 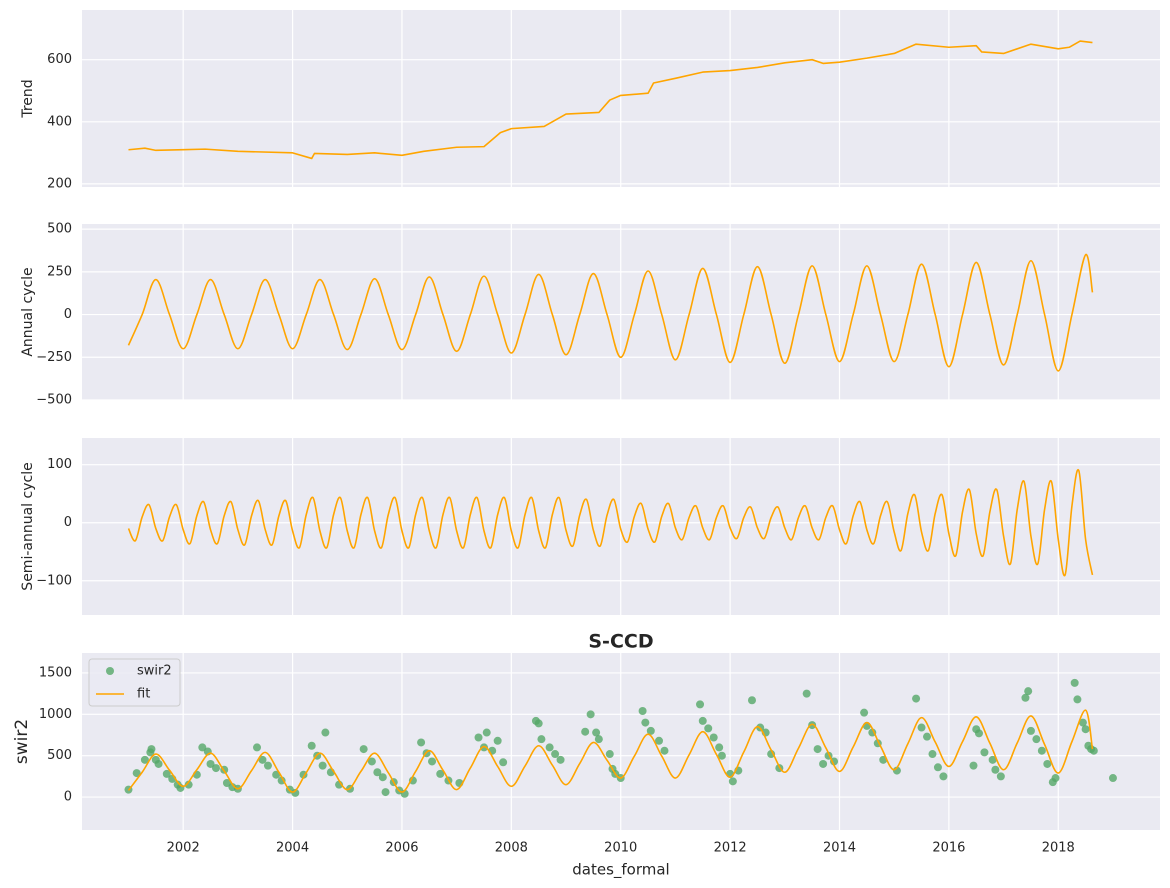 What do you see at coordinates (110, 671) in the screenshot?
I see `legend-marker` at bounding box center [110, 671].